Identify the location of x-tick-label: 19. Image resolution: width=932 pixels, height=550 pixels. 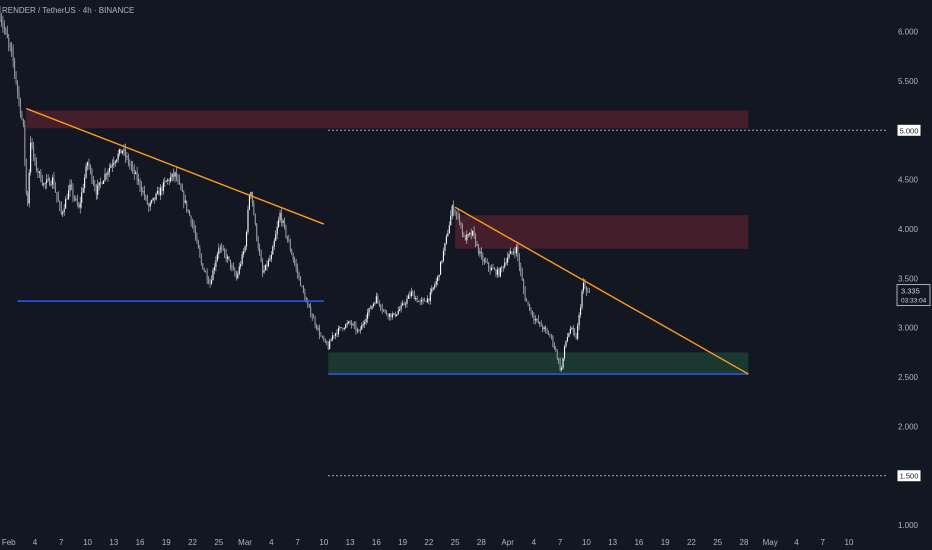
(402, 542).